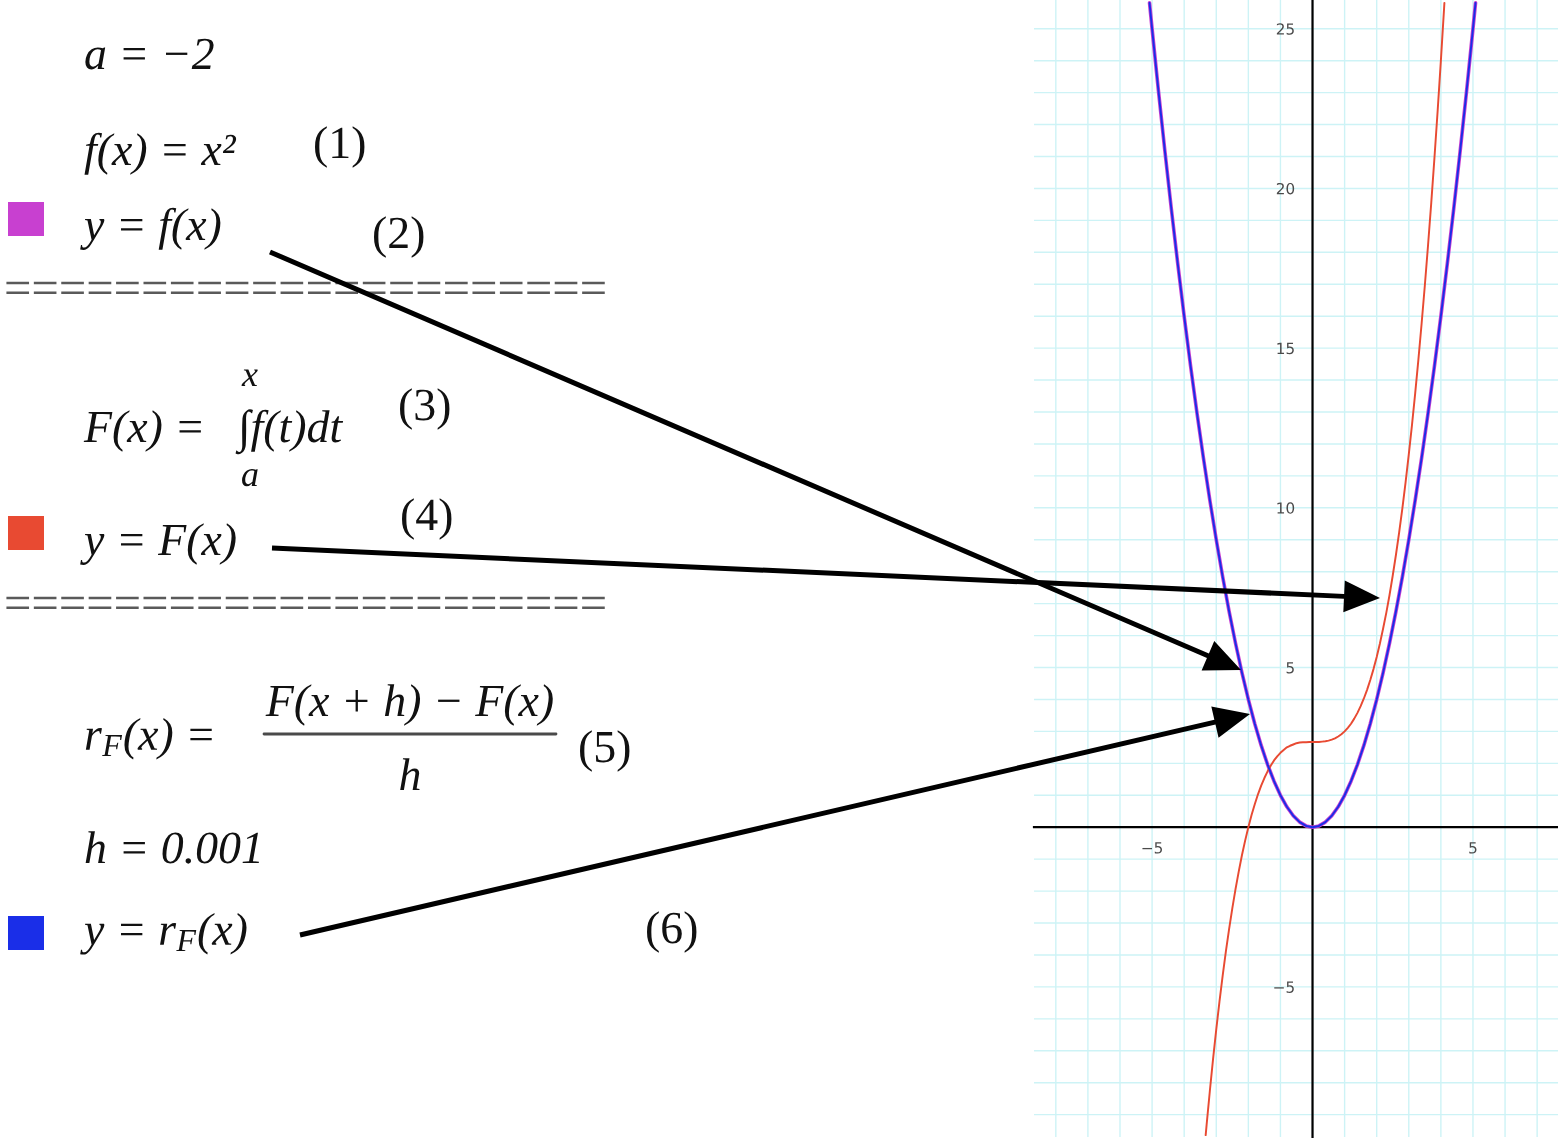  What do you see at coordinates (409, 705) in the screenshot?
I see `text: F(x + h) − F(x)` at bounding box center [409, 705].